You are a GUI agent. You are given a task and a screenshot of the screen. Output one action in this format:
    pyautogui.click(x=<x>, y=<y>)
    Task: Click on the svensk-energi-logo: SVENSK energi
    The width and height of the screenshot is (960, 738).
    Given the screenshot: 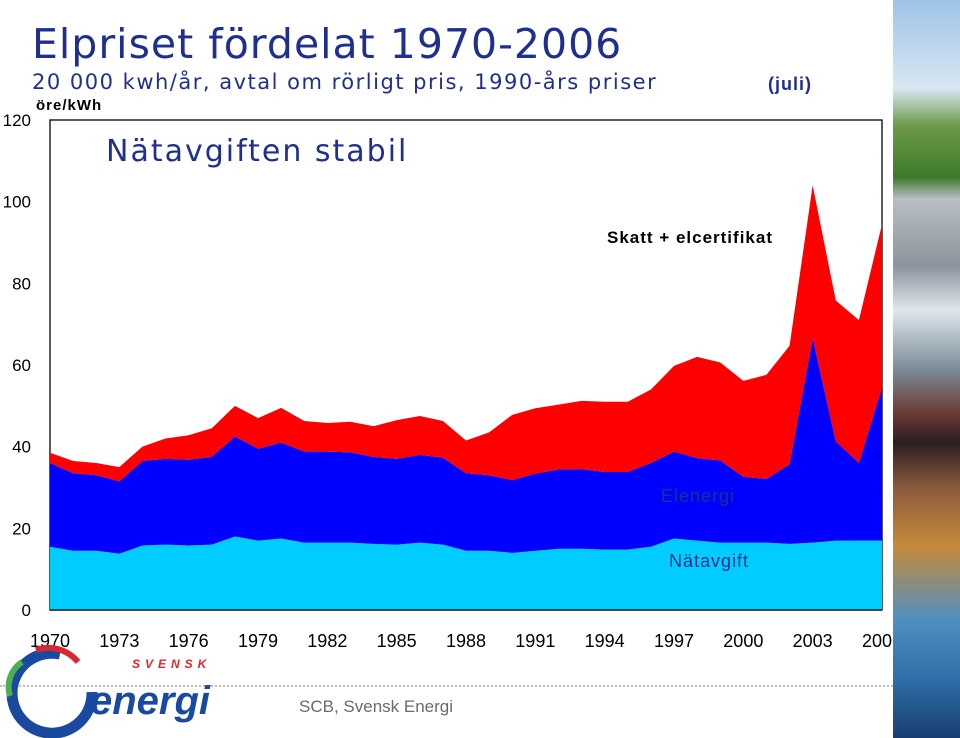 What is the action you would take?
    pyautogui.click(x=108, y=691)
    